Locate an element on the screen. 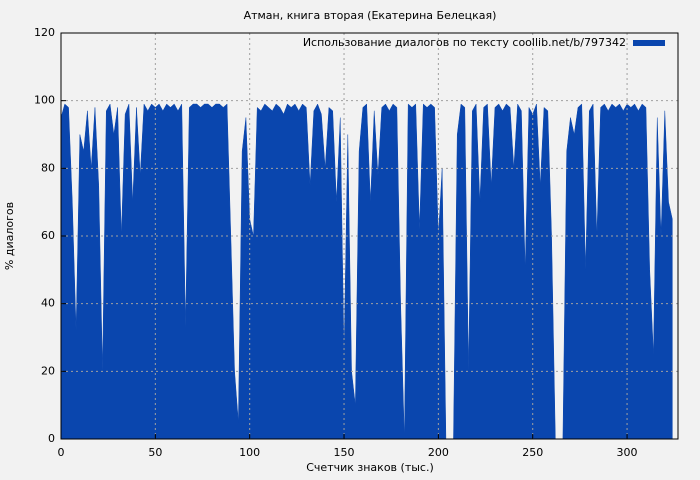  x-tick-label: 250 is located at coordinates (532, 452).